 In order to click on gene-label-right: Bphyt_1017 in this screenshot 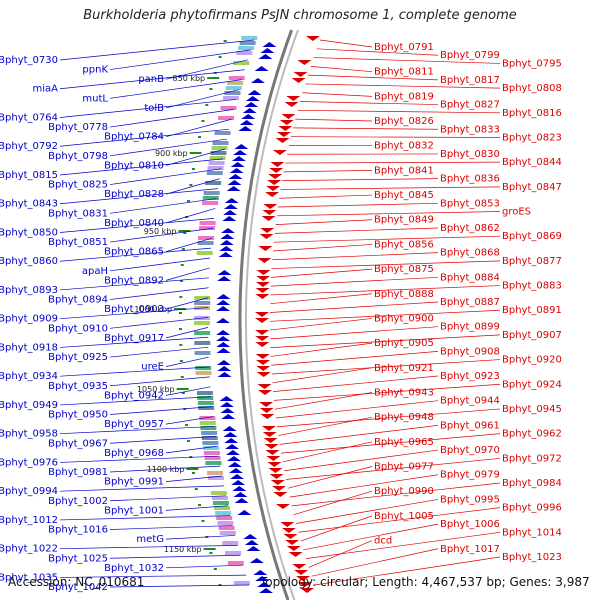, I will do `click(470, 549)`.